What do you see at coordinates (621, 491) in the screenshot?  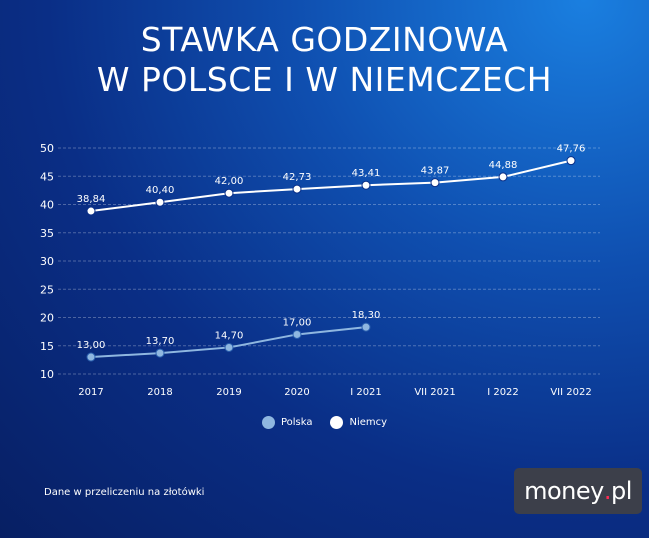 I see `logo-tld: pl` at bounding box center [621, 491].